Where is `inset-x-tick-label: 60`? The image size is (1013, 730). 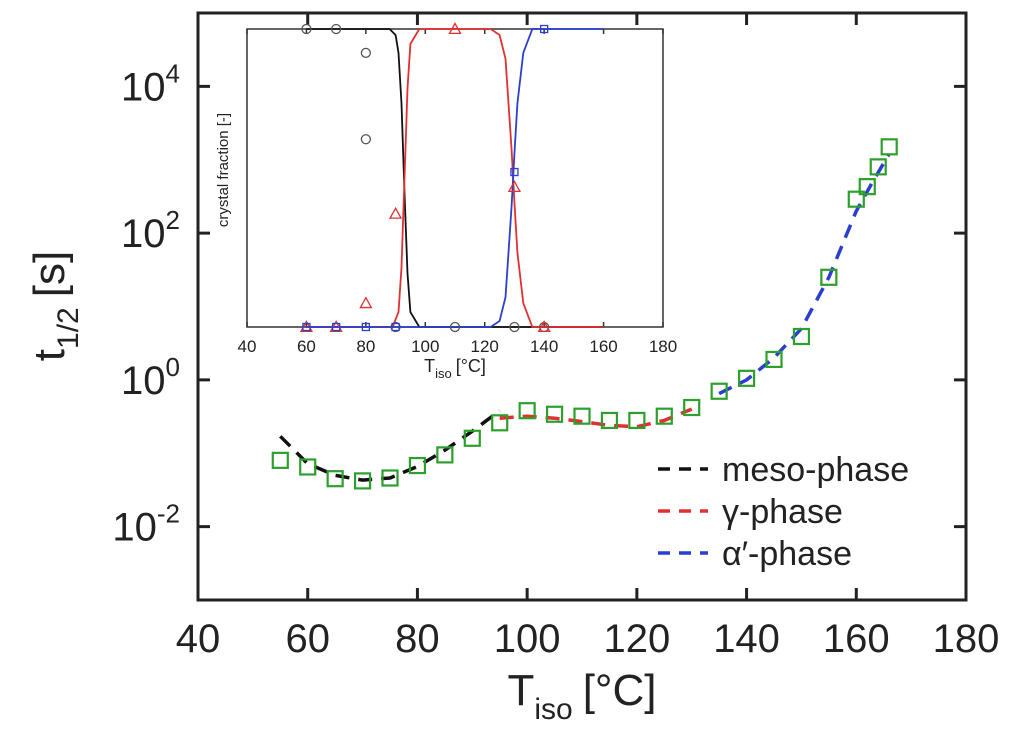 inset-x-tick-label: 60 is located at coordinates (306, 346).